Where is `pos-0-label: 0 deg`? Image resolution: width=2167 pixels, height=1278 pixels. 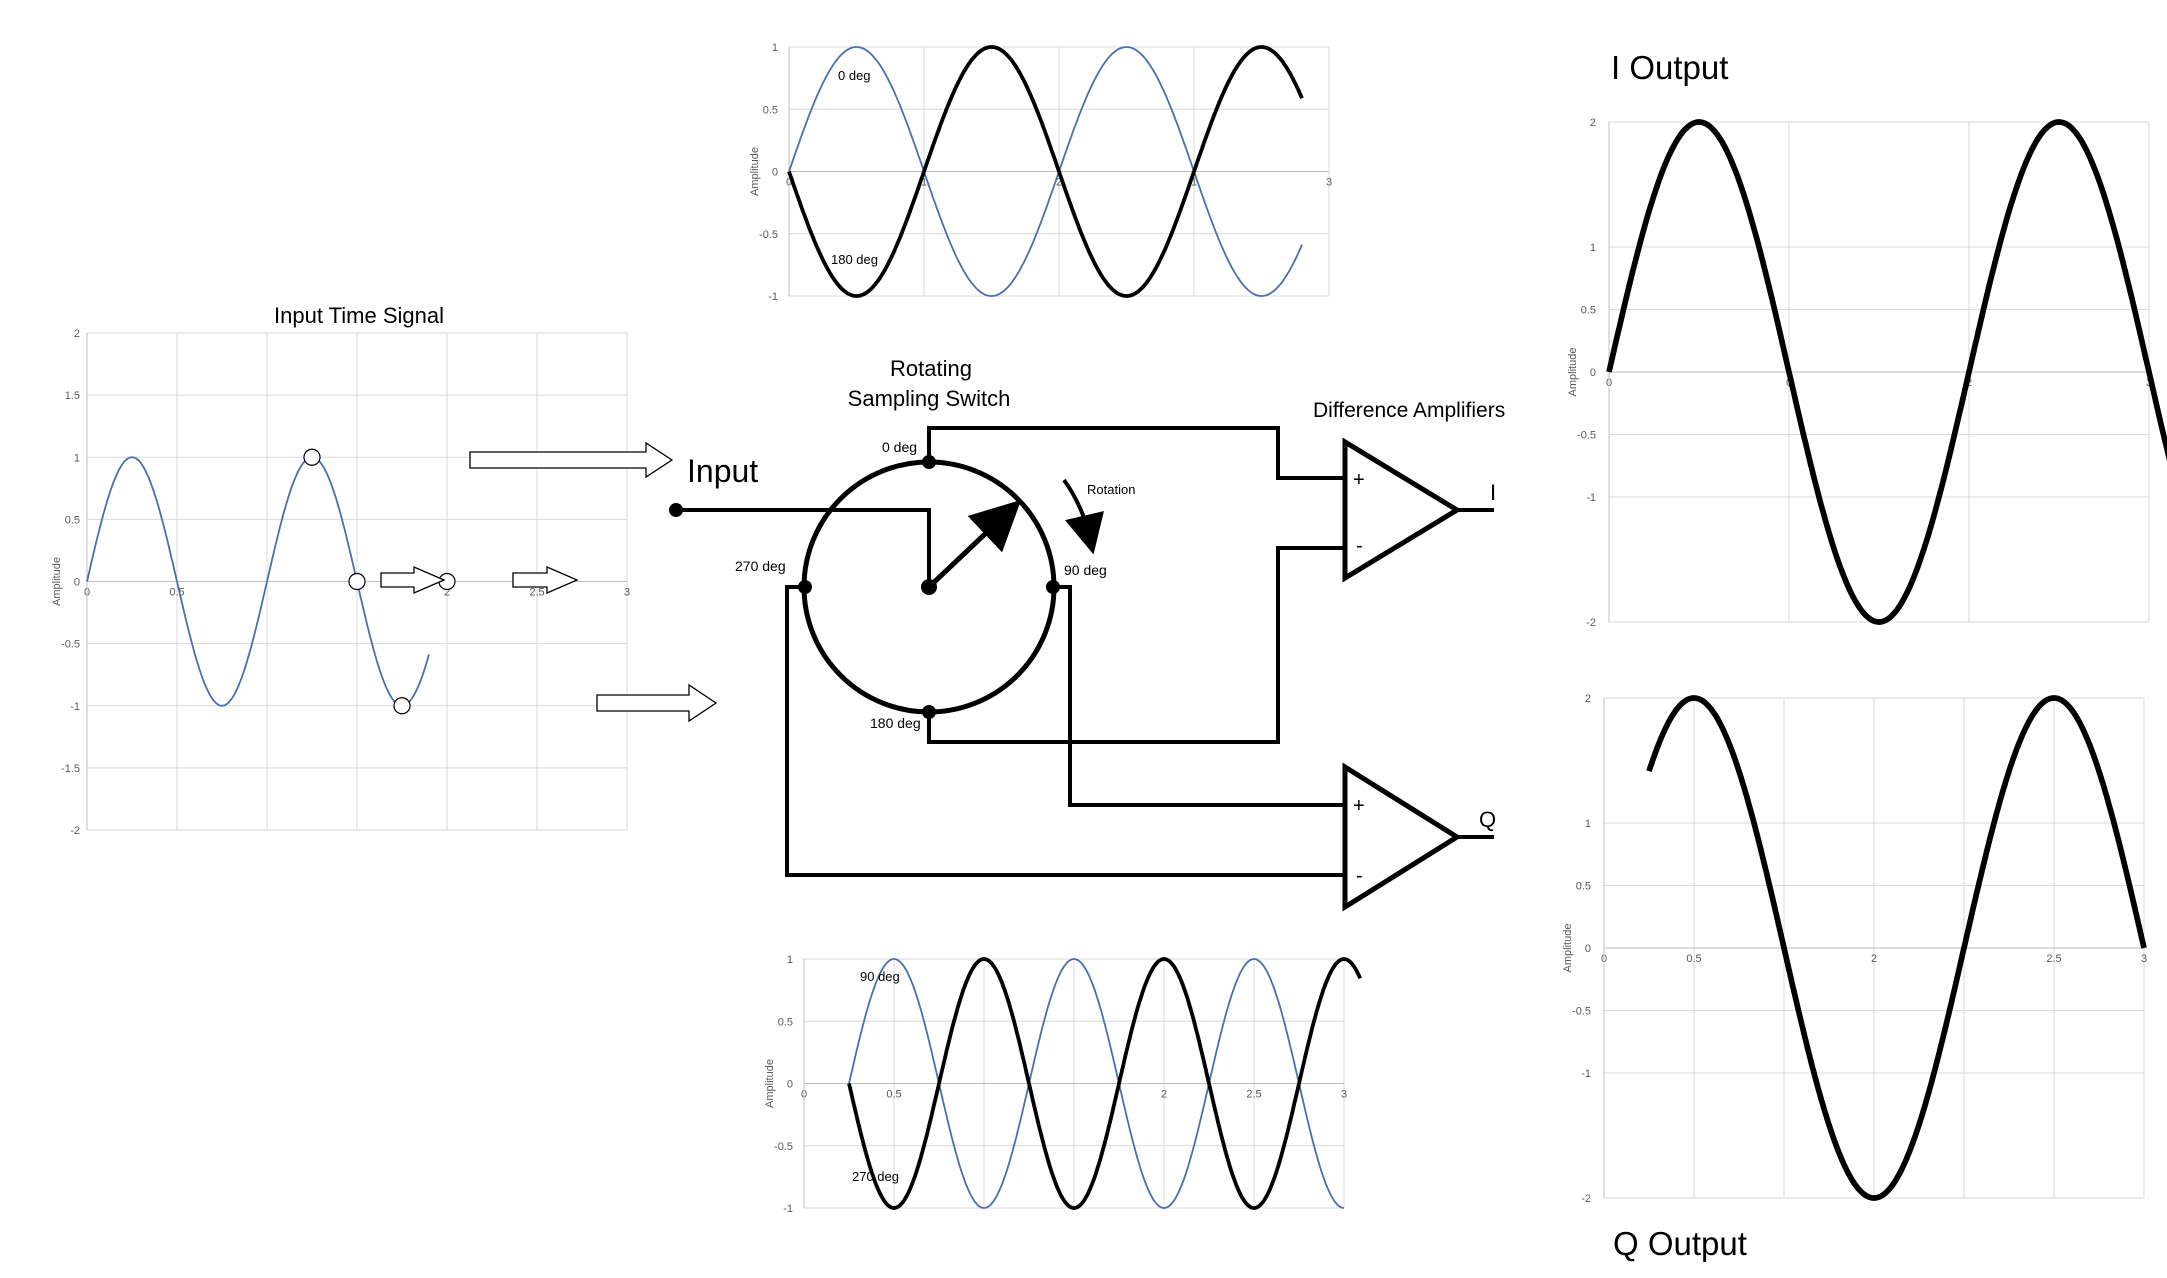 pos-0-label: 0 deg is located at coordinates (899, 447).